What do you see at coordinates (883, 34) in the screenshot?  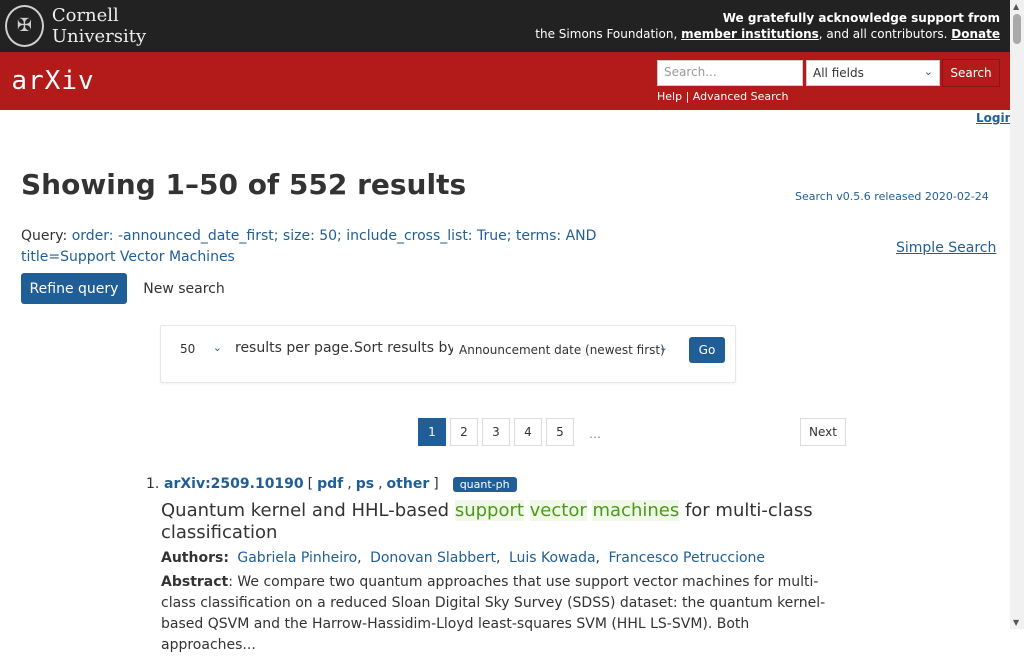 I see `ack-mid: , and all contributors.` at bounding box center [883, 34].